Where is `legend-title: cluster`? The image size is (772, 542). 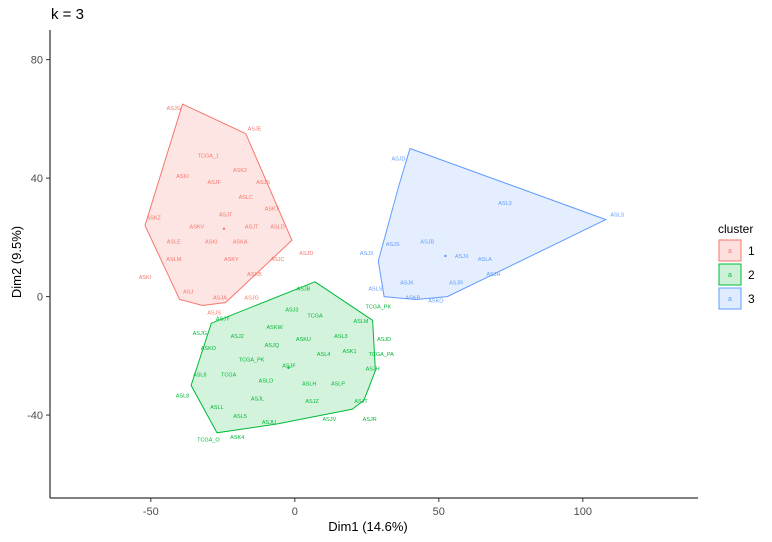 legend-title: cluster is located at coordinates (735, 229).